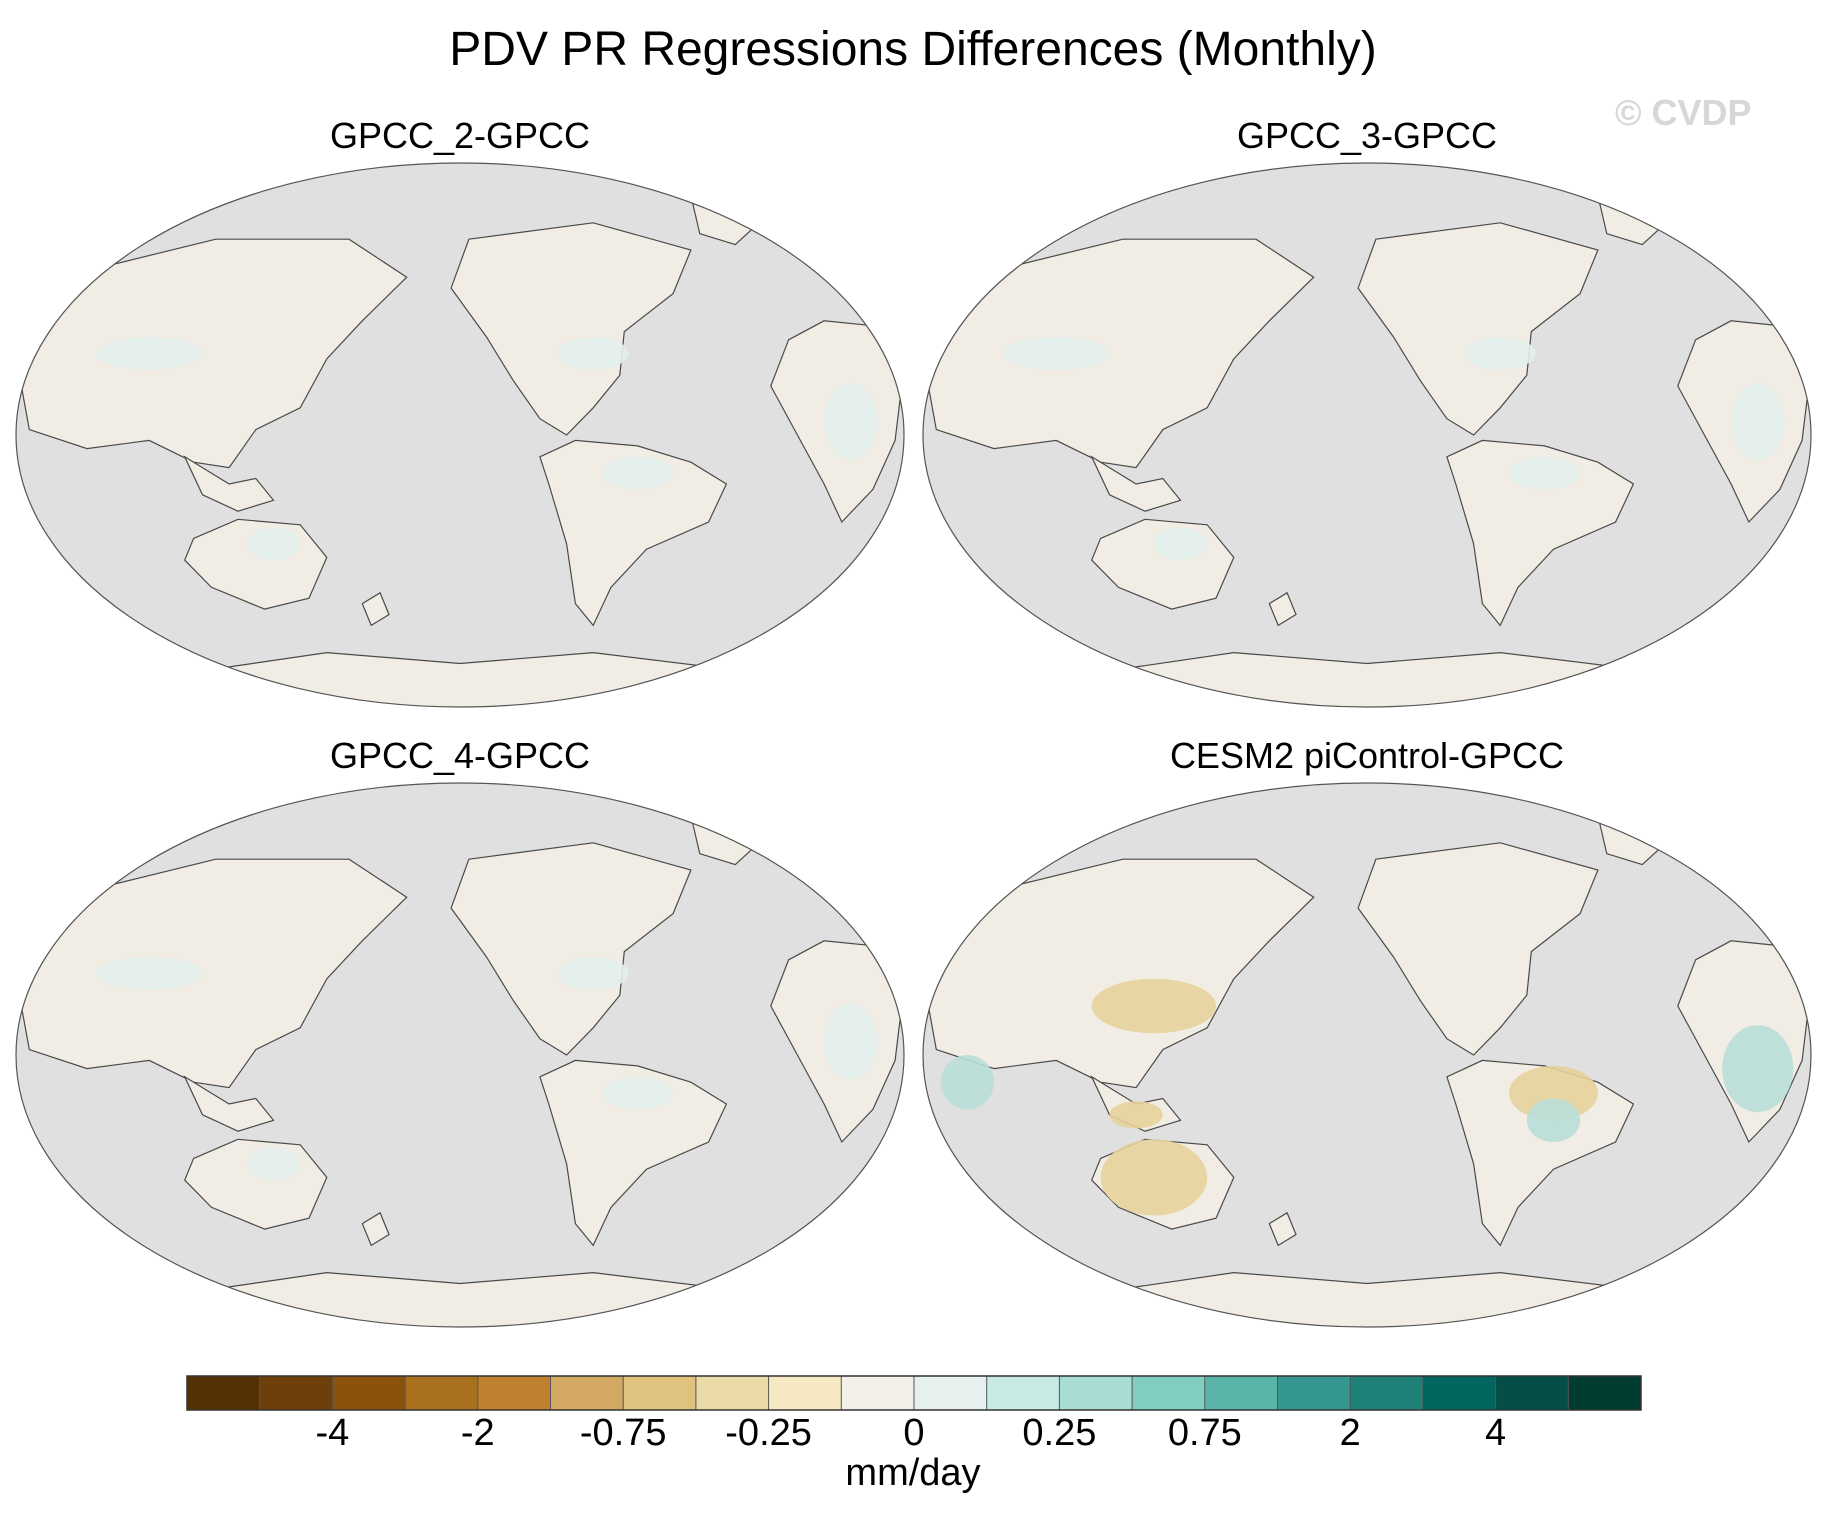 This screenshot has width=1826, height=1526. I want to click on panel-title-2: GPCC_3-GPCC, so click(1367, 135).